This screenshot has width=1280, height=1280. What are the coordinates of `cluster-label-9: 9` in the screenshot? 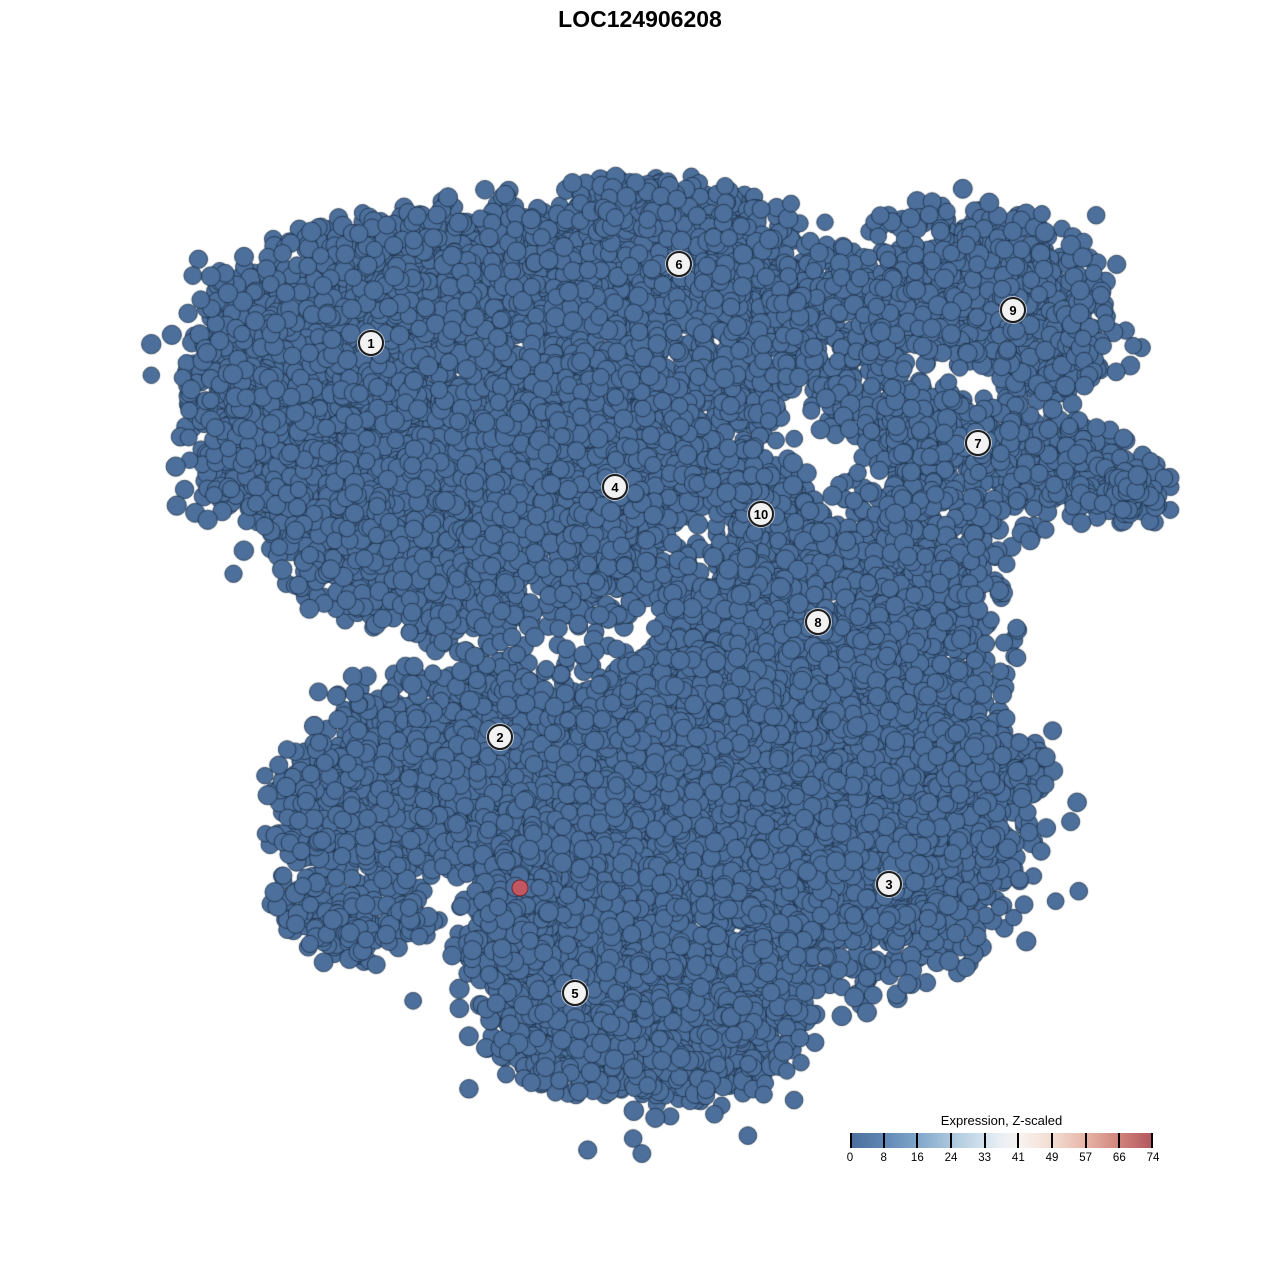 It's located at (1013, 310).